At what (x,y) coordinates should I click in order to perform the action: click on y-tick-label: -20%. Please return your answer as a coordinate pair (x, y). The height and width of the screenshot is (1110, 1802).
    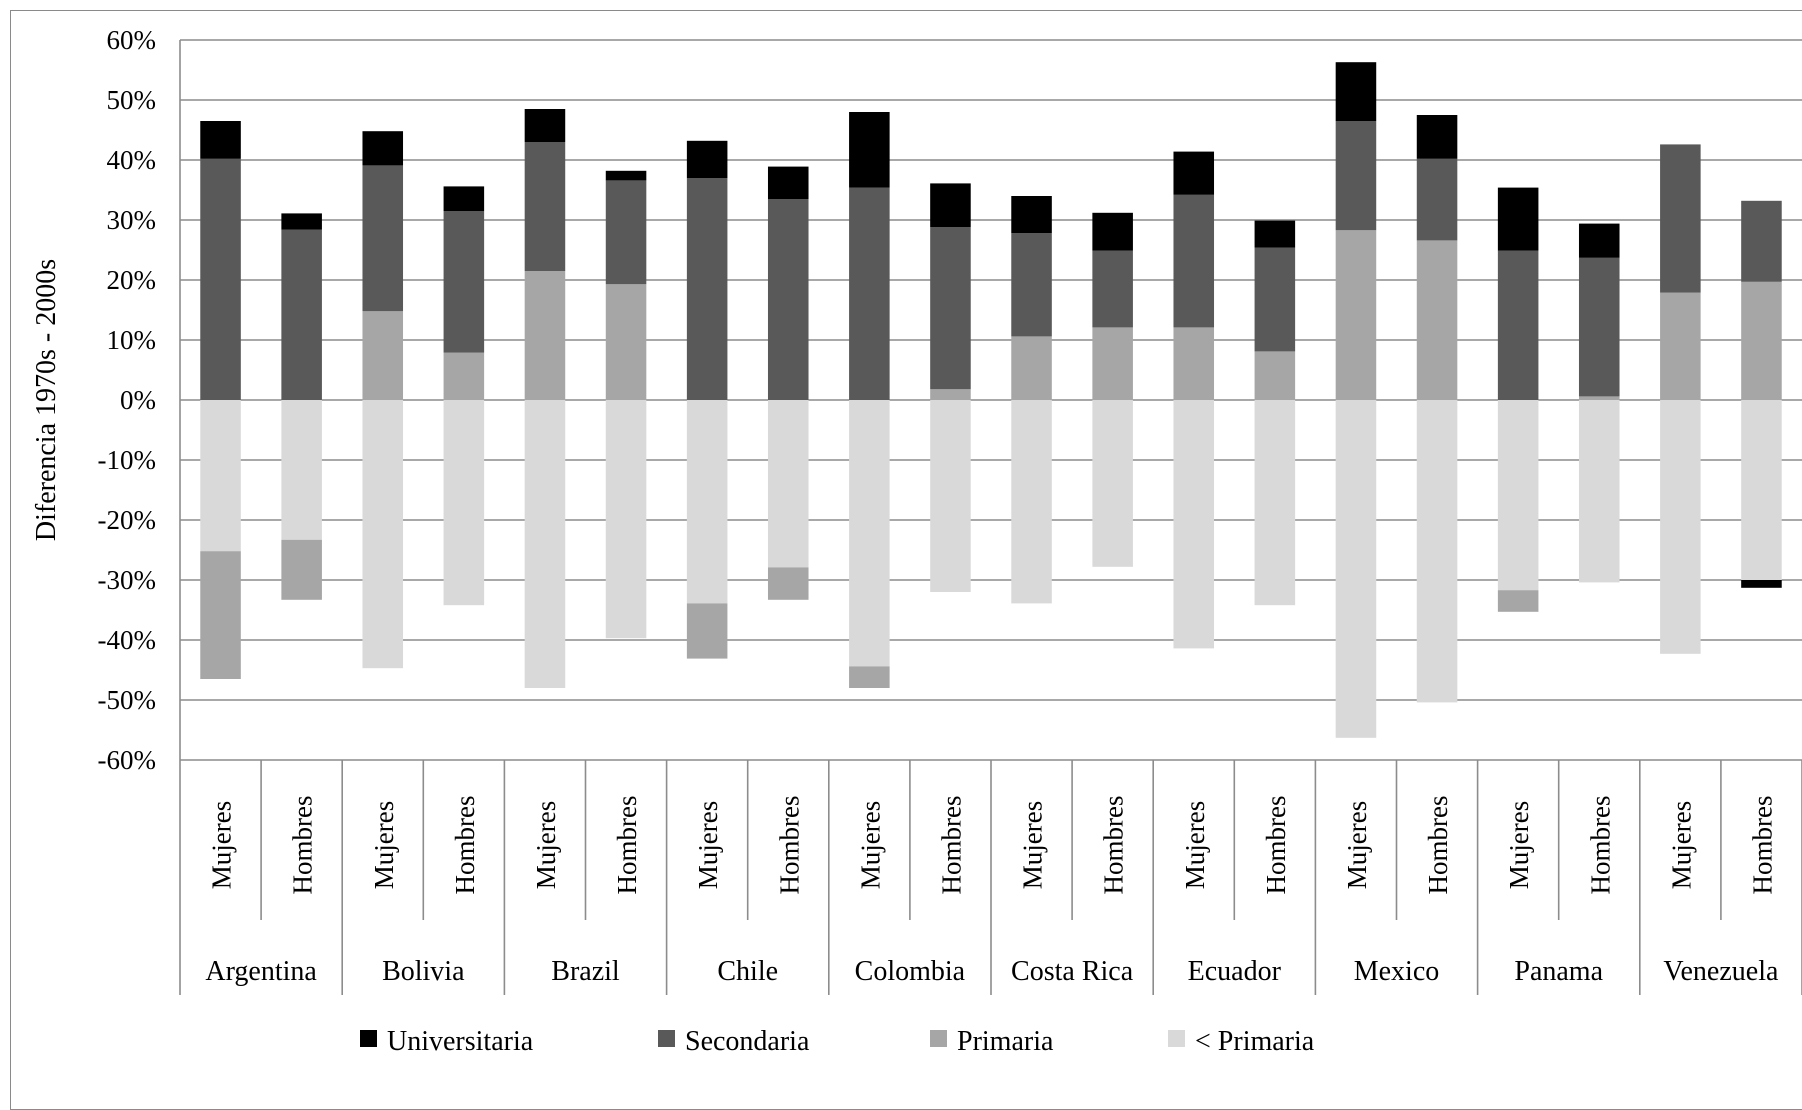
    Looking at the image, I should click on (127, 520).